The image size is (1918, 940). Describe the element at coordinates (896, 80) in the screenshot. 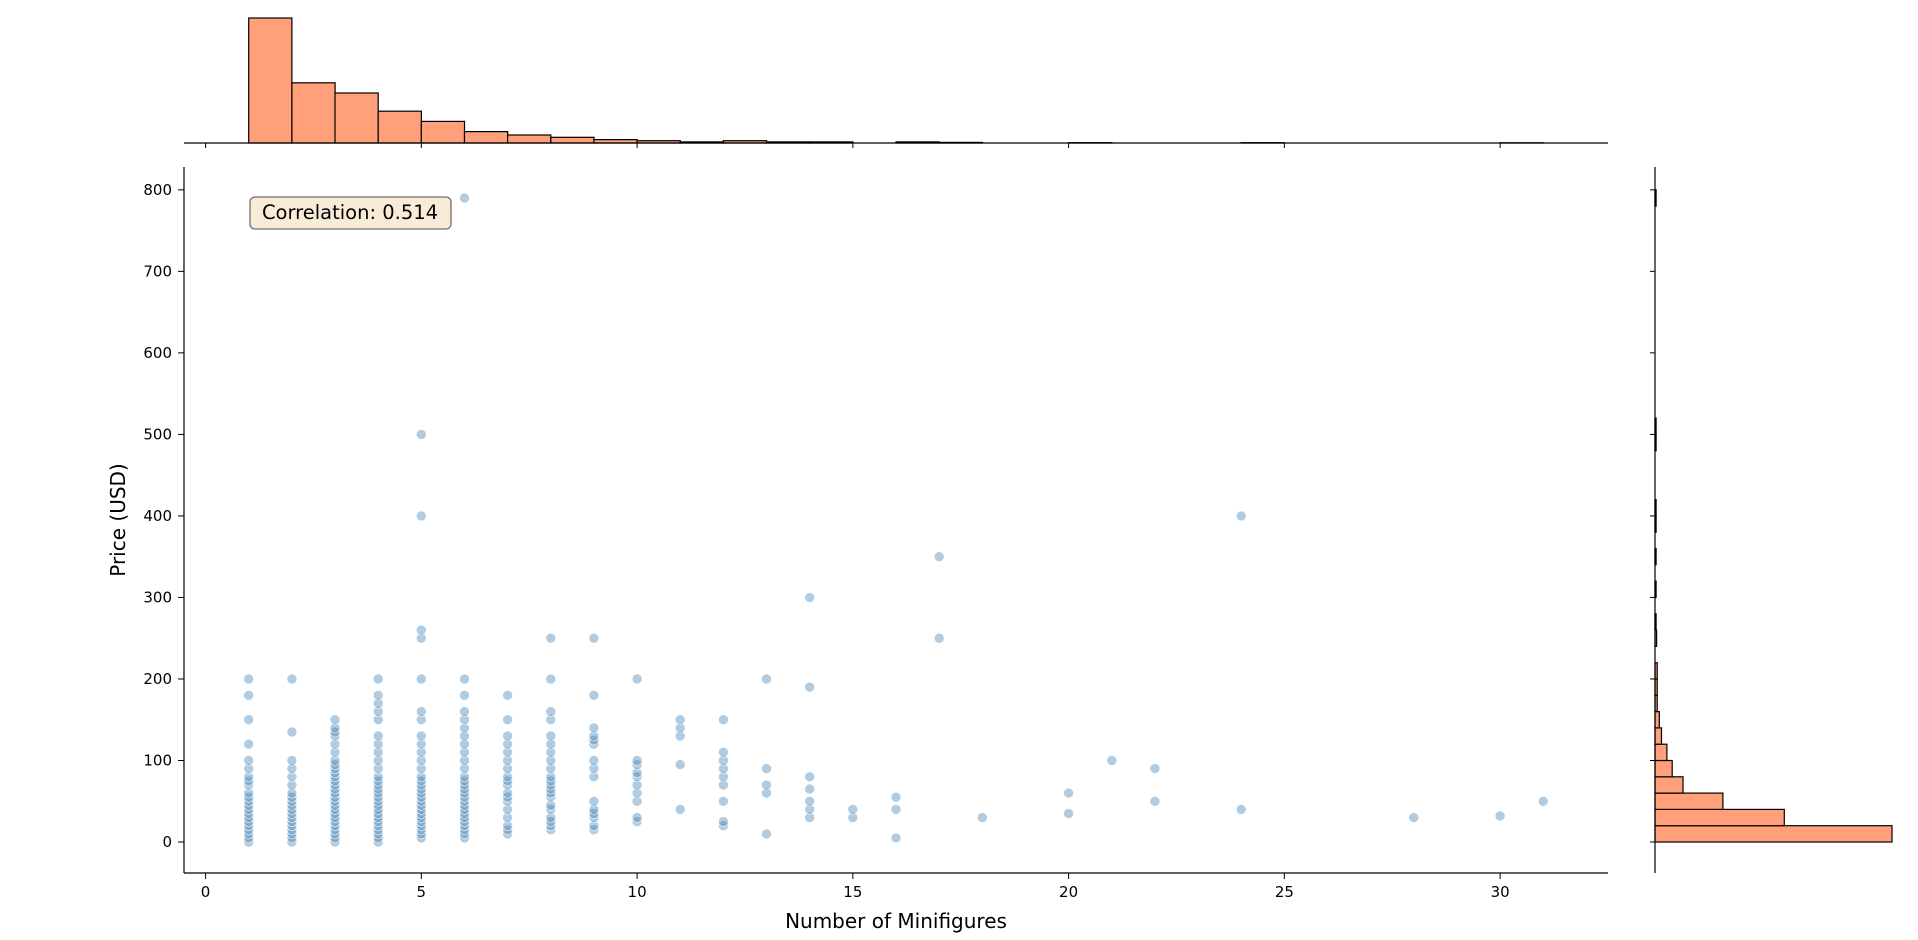

I see `x-marginal-histogram` at that location.